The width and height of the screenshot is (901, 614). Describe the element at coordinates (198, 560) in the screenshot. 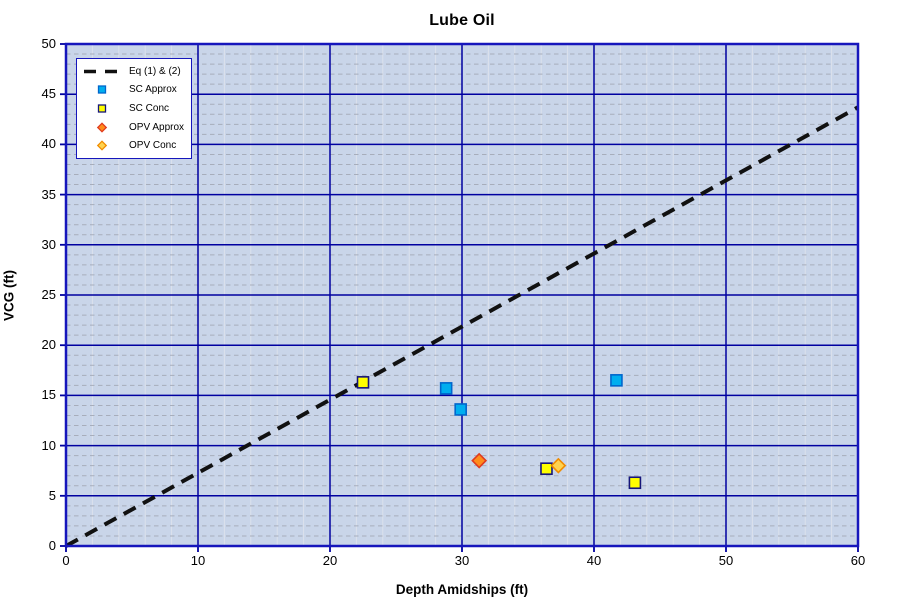

I see `x-tick-label: 10` at that location.